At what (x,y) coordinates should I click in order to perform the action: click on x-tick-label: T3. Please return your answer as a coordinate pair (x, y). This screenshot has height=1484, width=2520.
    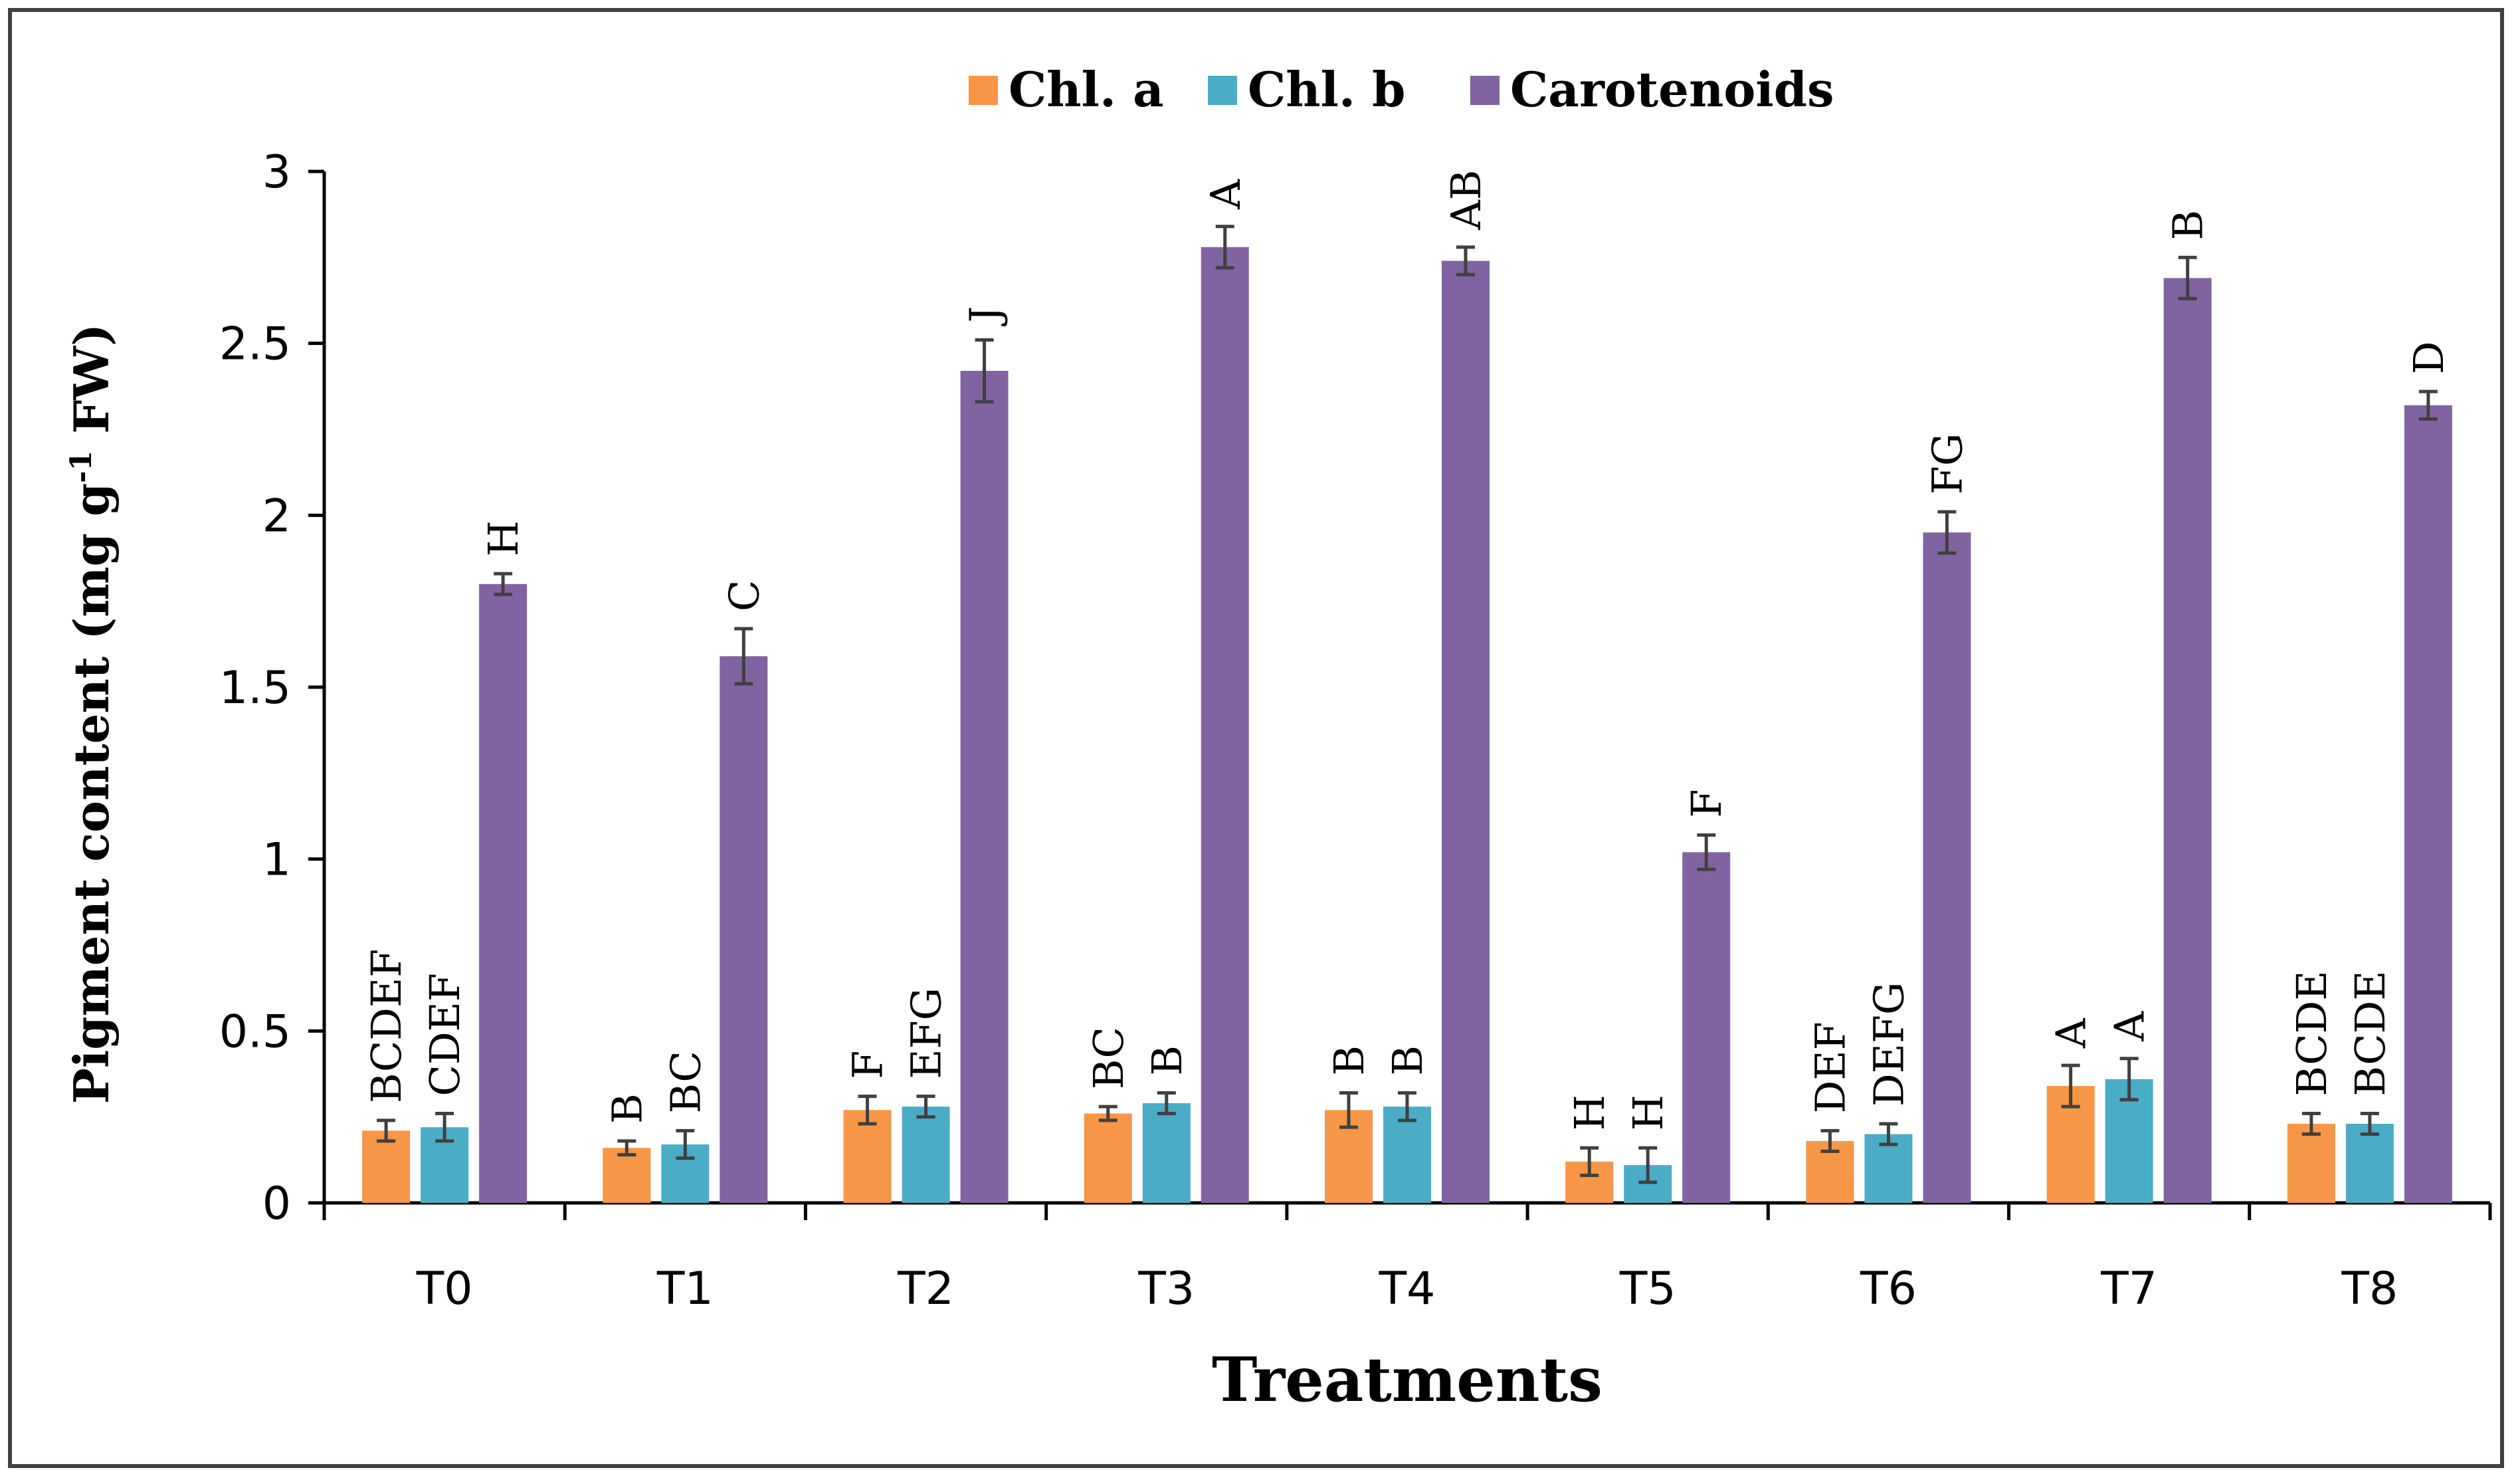
    Looking at the image, I should click on (1166, 1289).